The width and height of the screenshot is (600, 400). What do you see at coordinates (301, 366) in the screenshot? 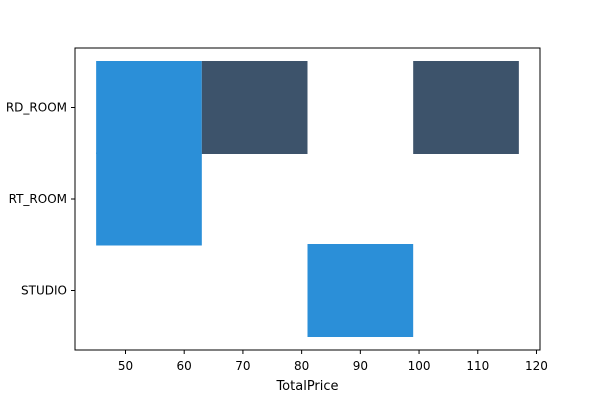
I see `x-tick-label: 80` at bounding box center [301, 366].